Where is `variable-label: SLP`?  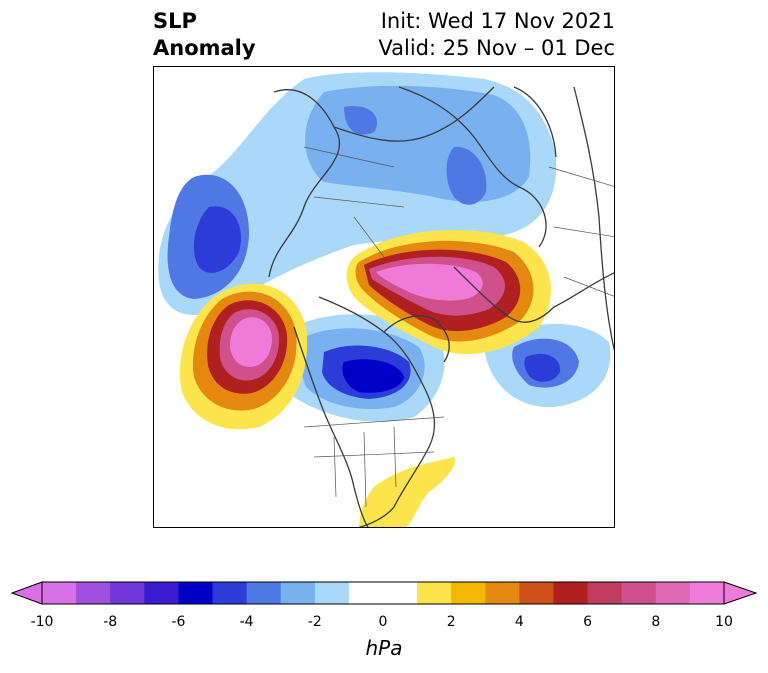 variable-label: SLP is located at coordinates (175, 21).